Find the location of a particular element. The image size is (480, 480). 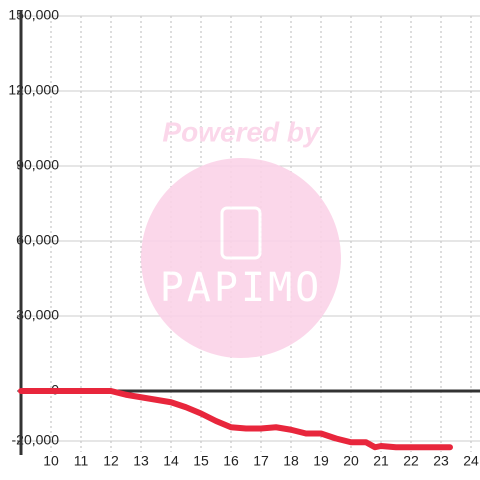

y-tick-label: 30,000 is located at coordinates (37, 315).